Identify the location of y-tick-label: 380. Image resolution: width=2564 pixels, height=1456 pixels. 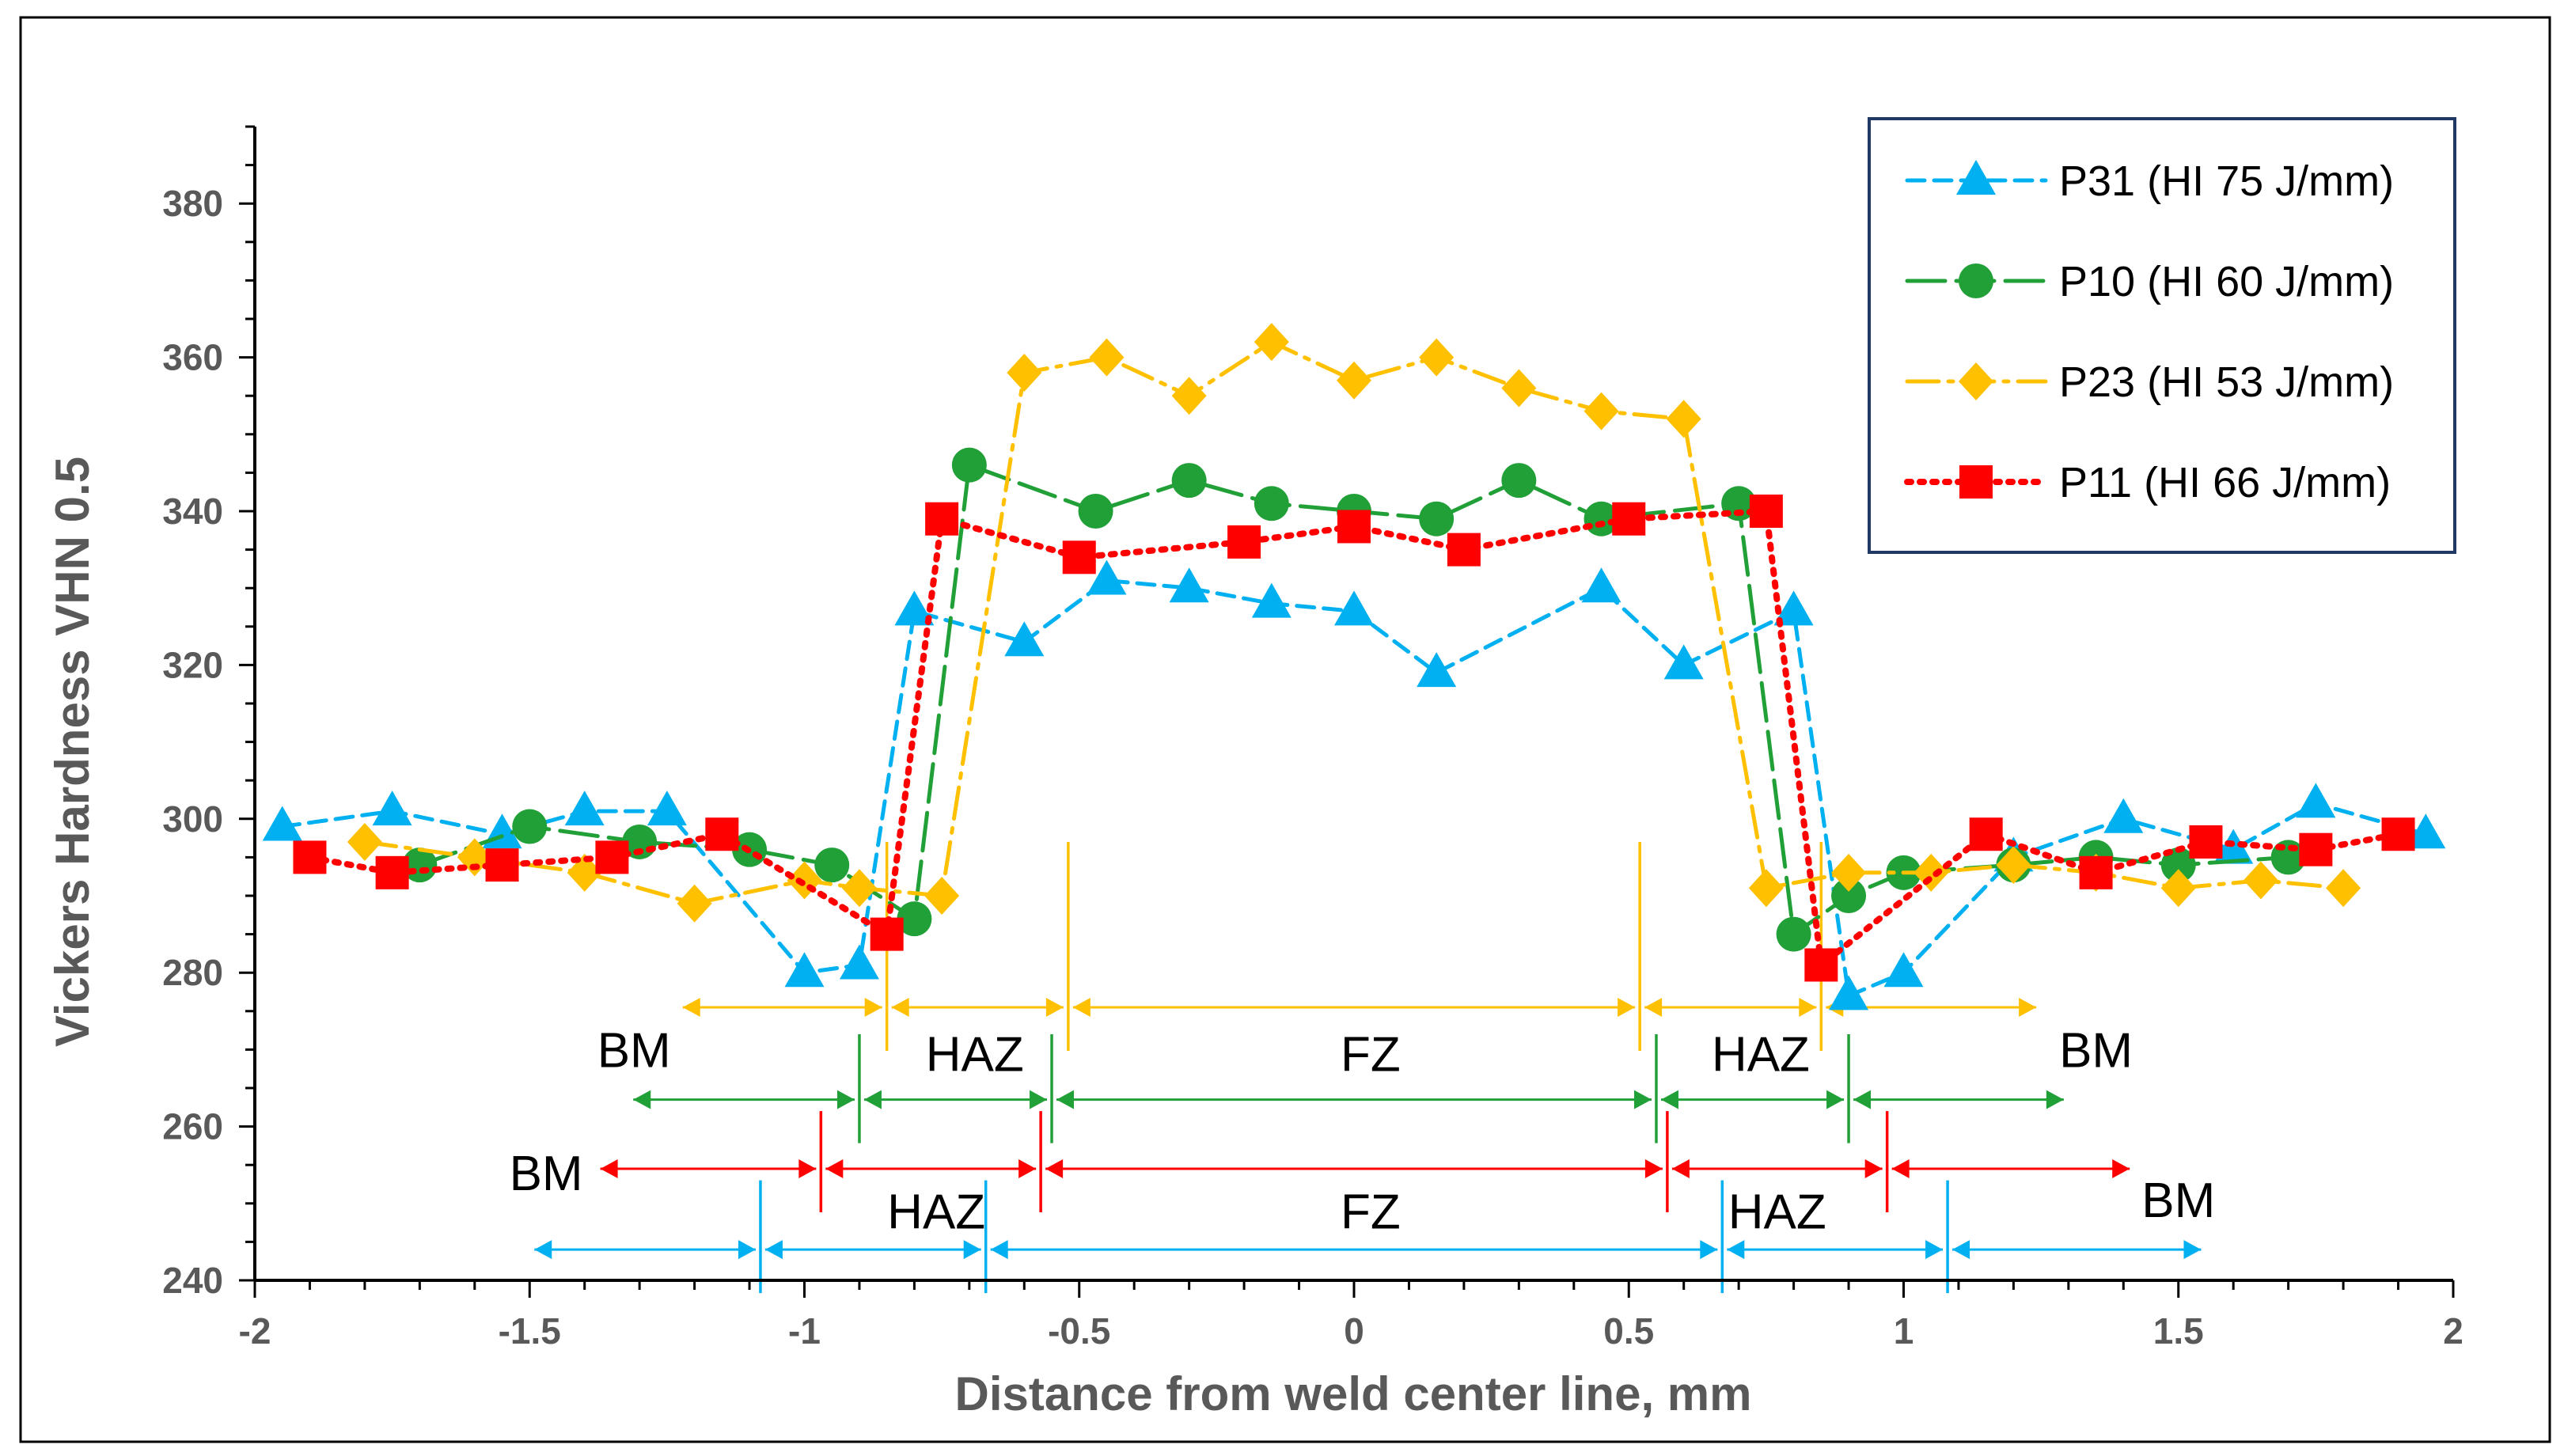
(192, 203).